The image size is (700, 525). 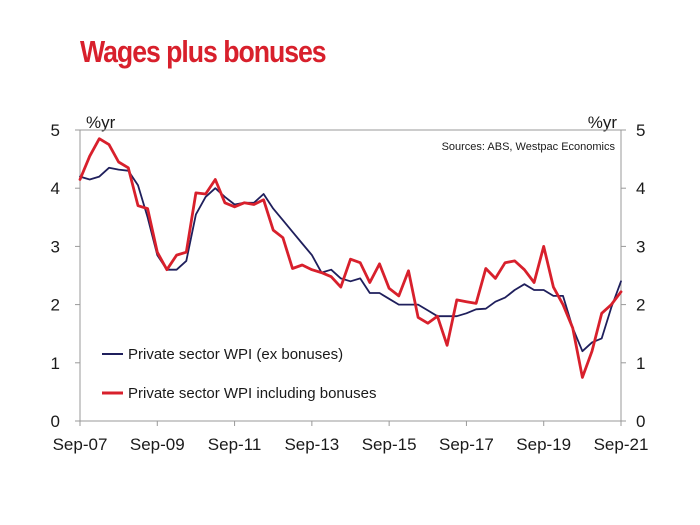 What do you see at coordinates (603, 122) in the screenshot?
I see `y-axis-label-right: %yr` at bounding box center [603, 122].